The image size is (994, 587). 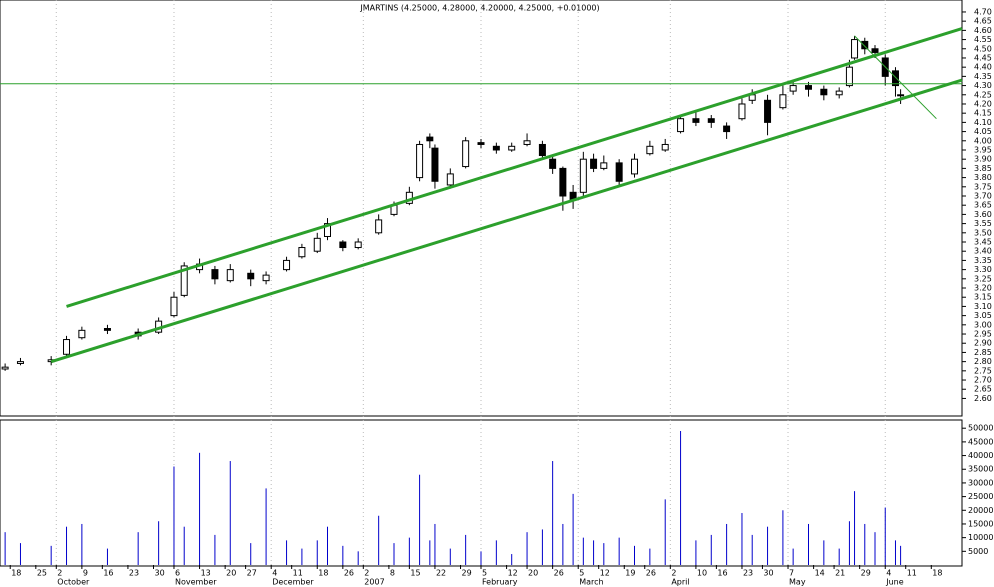 I want to click on y-tick-label: 2.65, so click(x=983, y=389).